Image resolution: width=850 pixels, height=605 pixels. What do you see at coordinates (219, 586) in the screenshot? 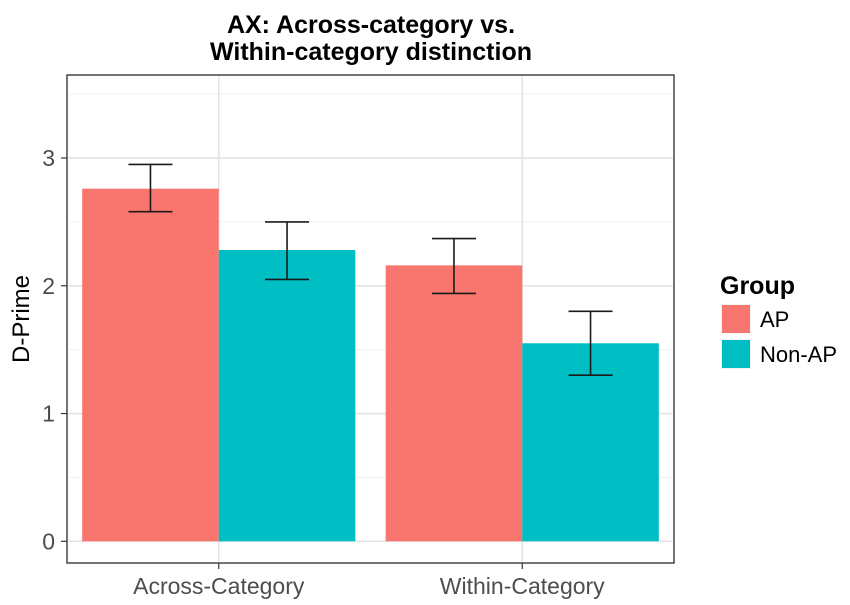
I see `x-tick-label: Across-Category` at bounding box center [219, 586].